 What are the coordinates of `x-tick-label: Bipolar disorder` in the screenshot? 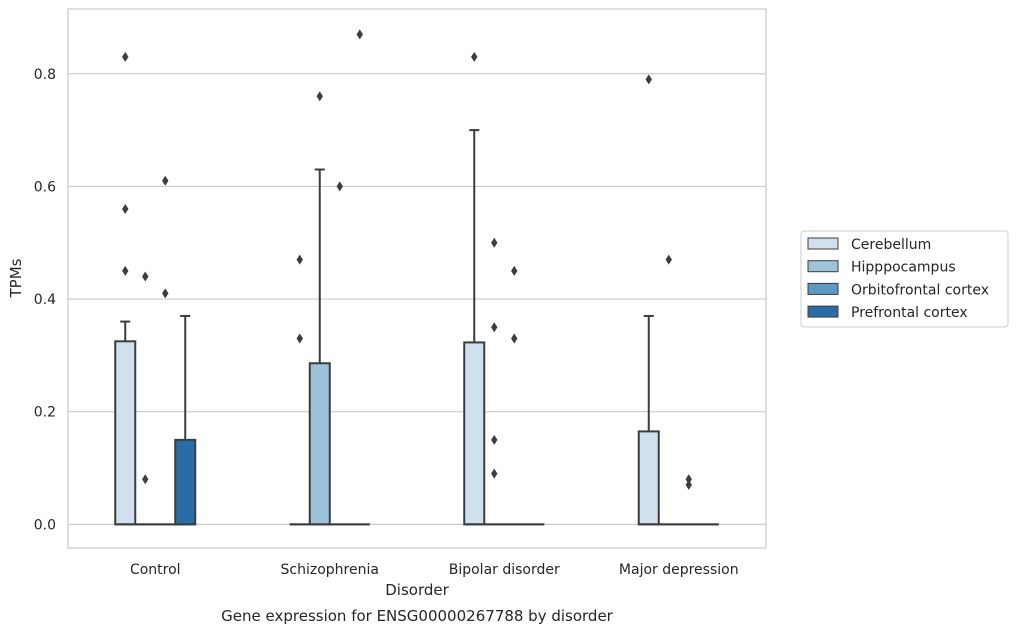 It's located at (504, 570).